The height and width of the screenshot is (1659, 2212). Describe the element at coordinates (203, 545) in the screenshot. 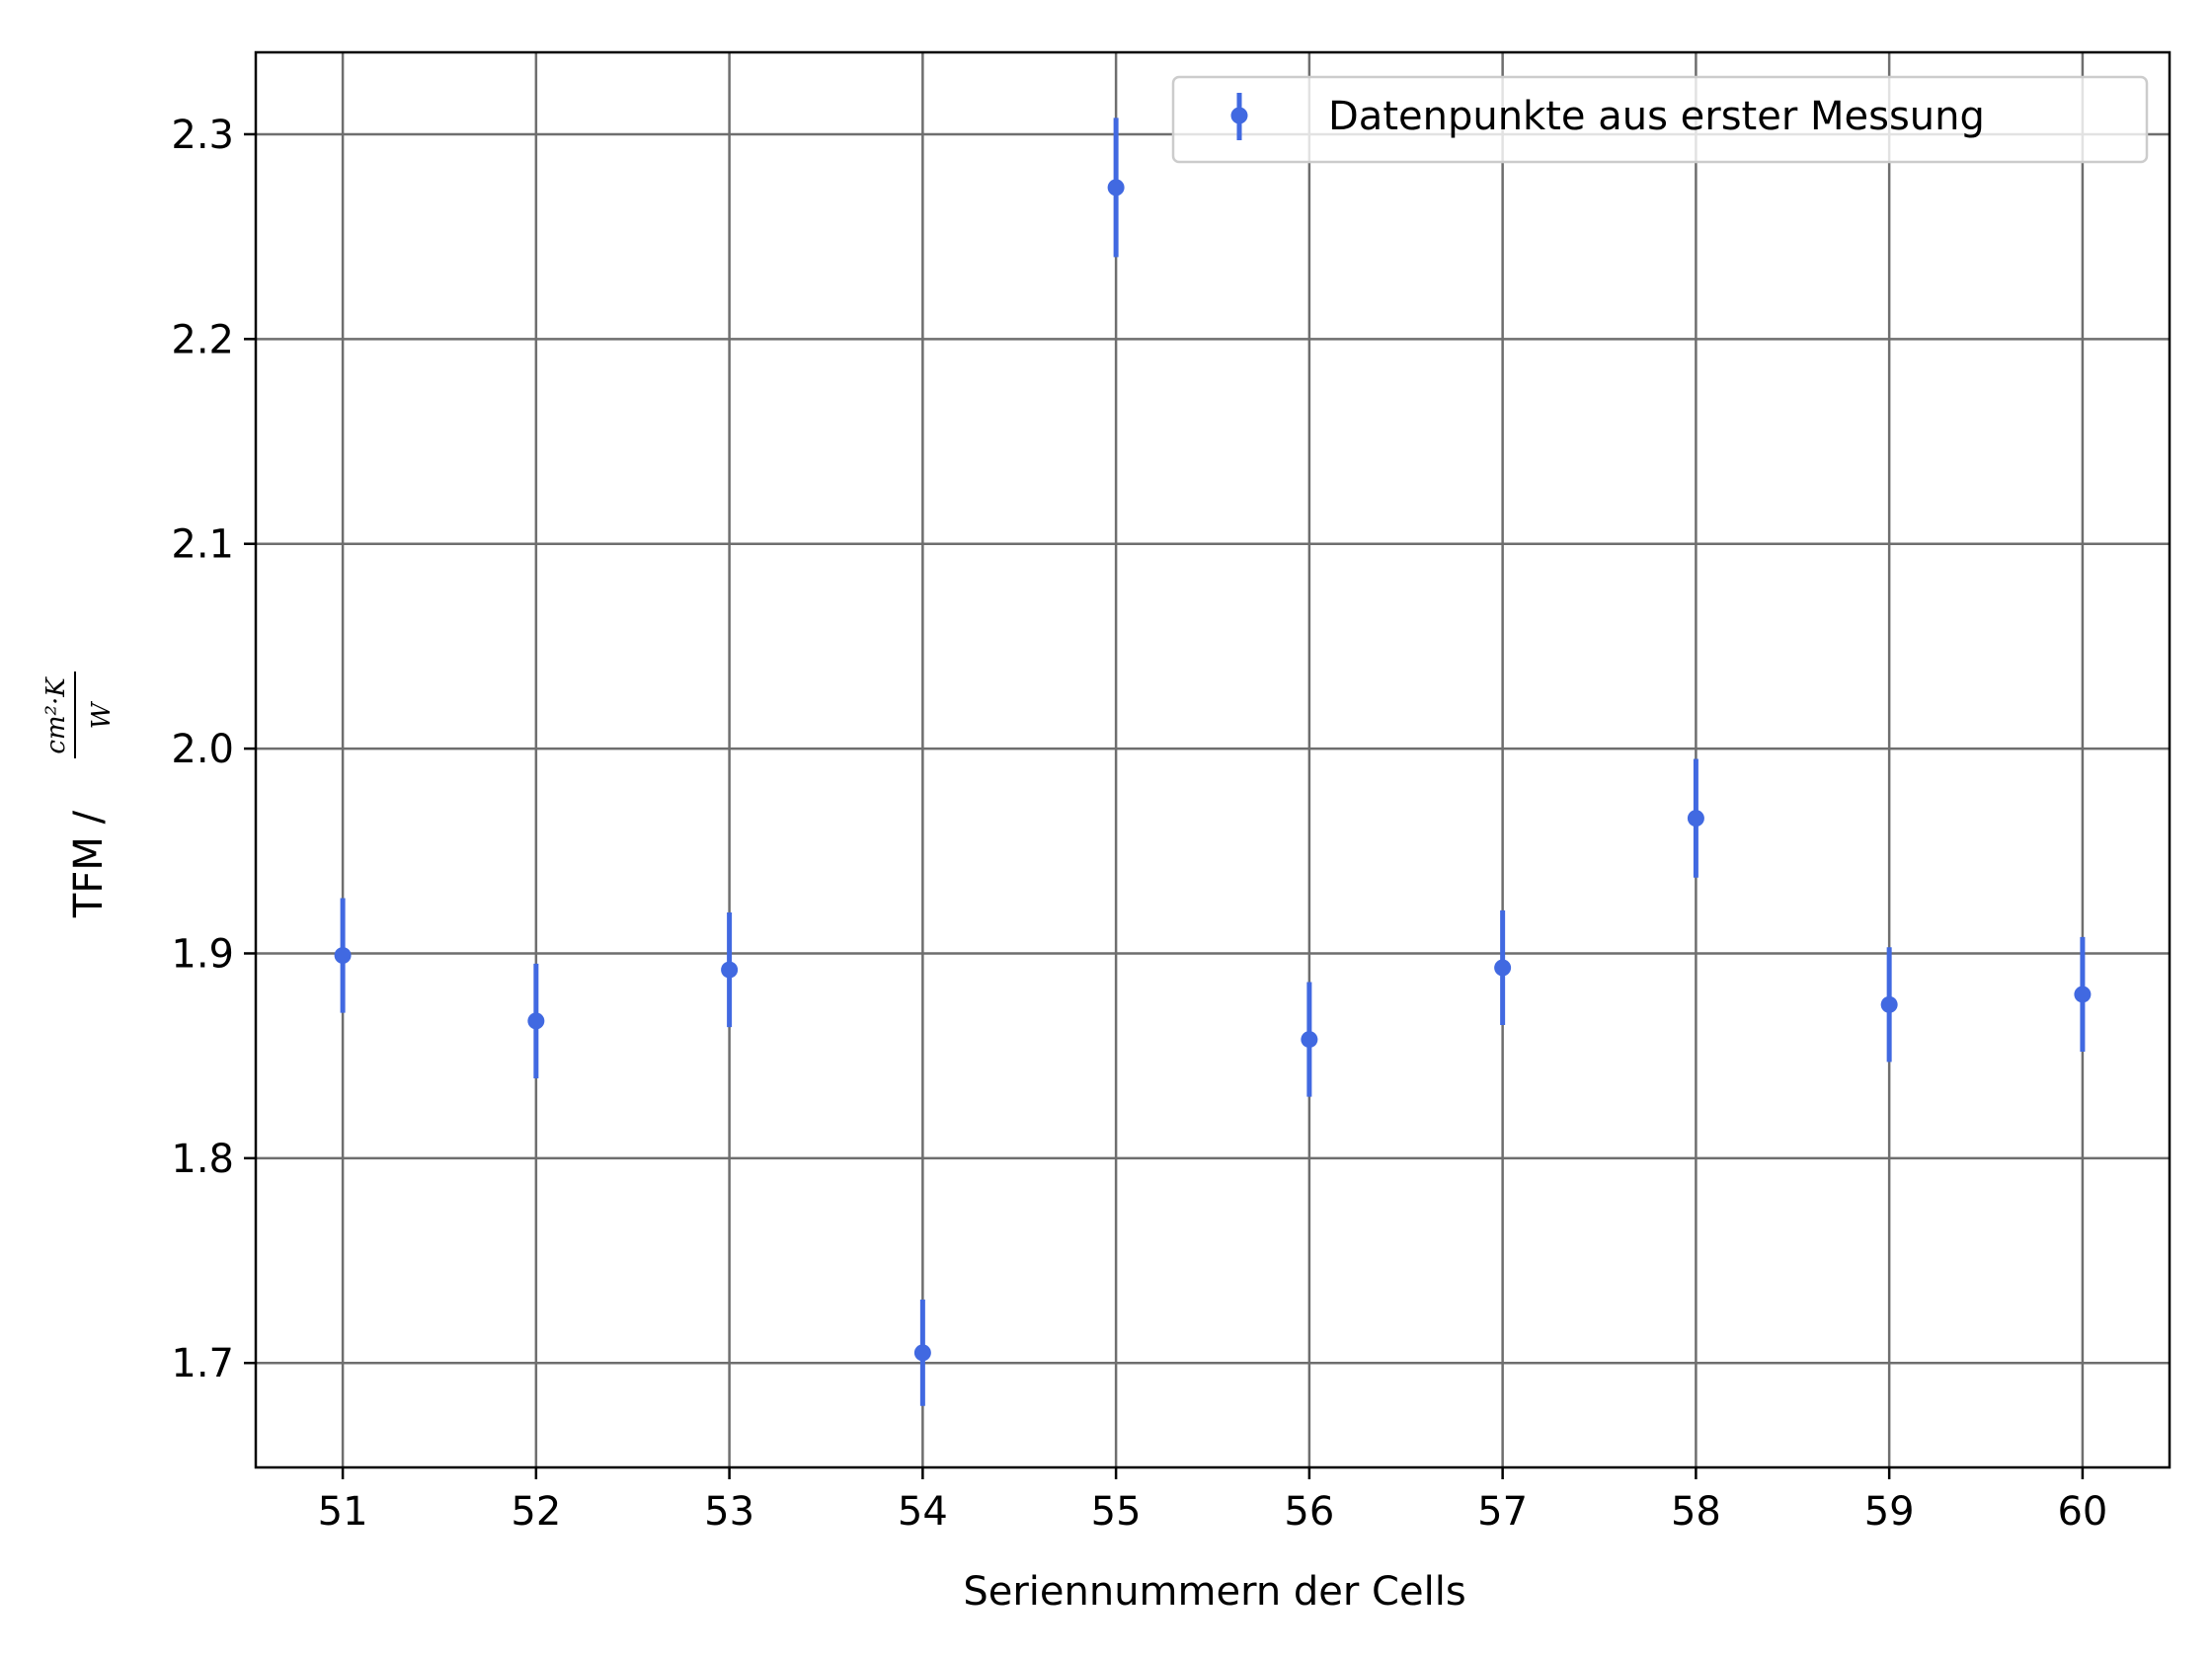

I see `y-tick-label: 2.1` at that location.